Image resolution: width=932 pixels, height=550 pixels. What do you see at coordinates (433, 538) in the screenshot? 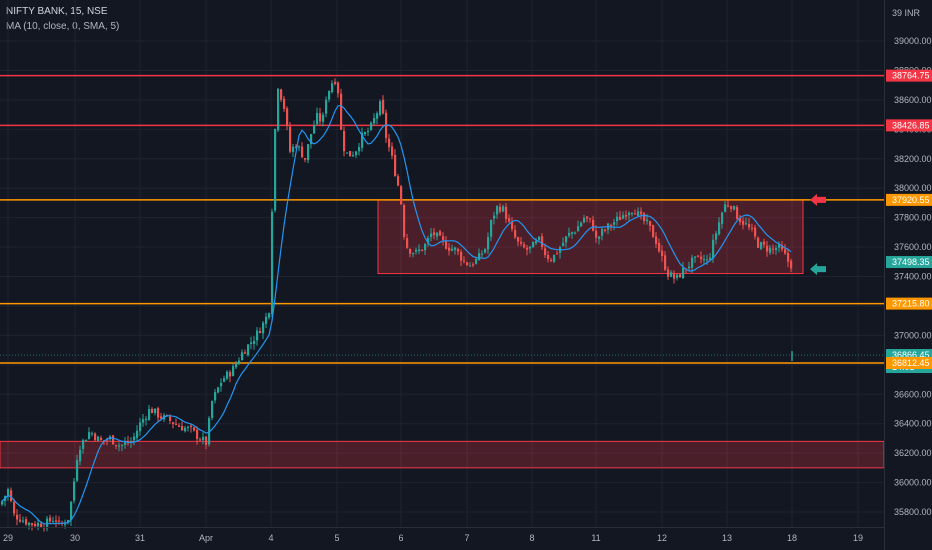
I see `time-axis: 29 30 31 Apr 4 5 6 7 8 11 12 13 18 19` at bounding box center [433, 538].